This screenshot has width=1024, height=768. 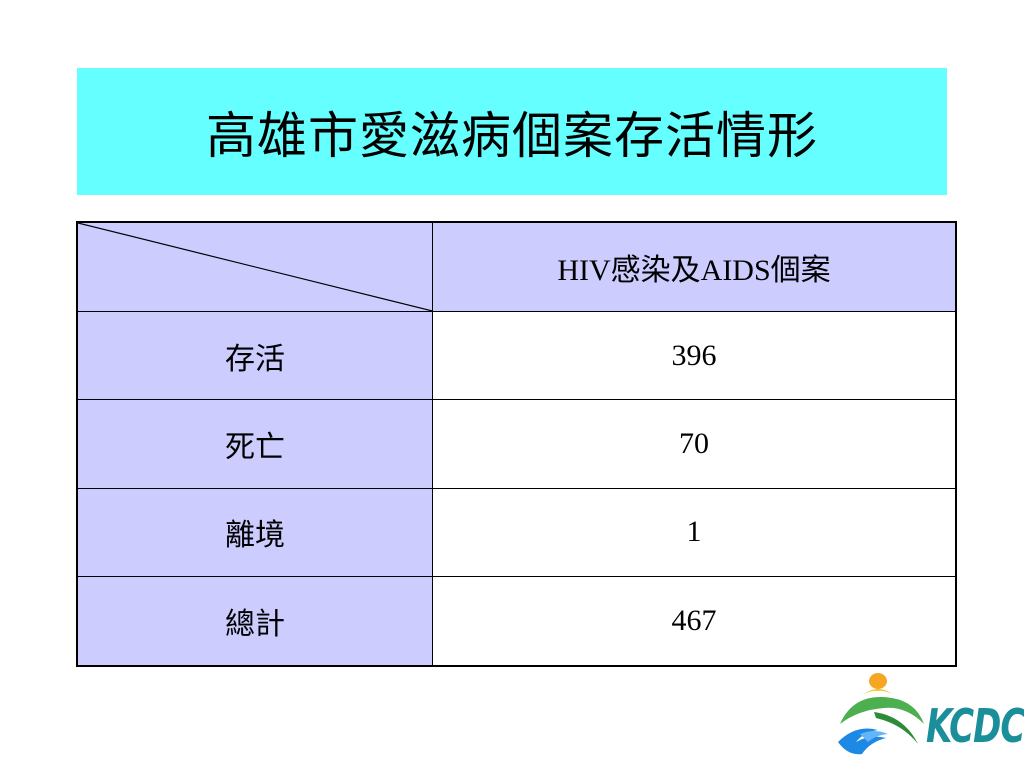 I want to click on table-row: 存活 396, so click(x=516, y=355).